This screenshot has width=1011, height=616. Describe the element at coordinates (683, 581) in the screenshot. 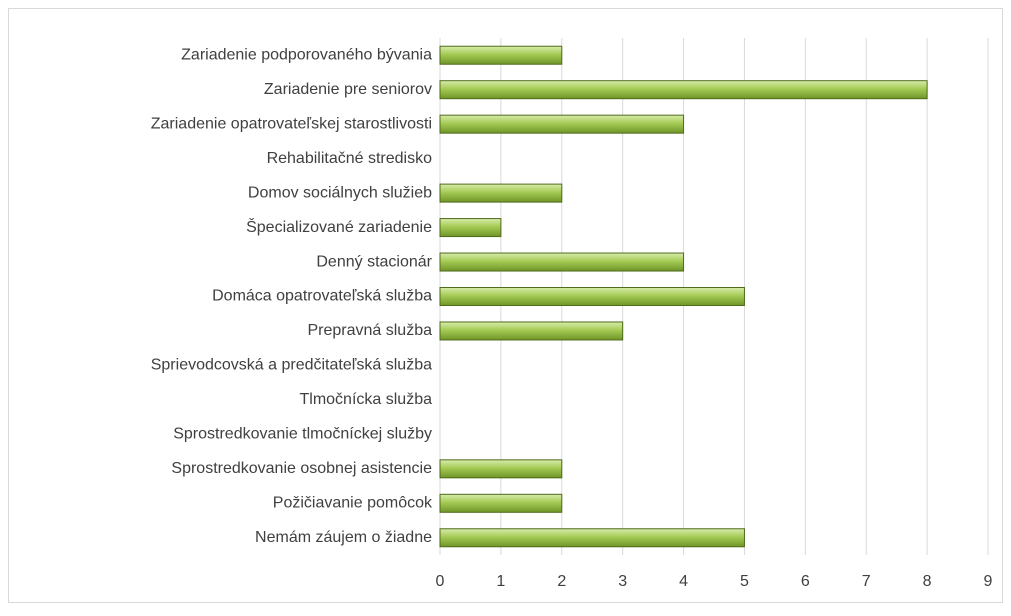

I see `x-tick-label: 4` at that location.